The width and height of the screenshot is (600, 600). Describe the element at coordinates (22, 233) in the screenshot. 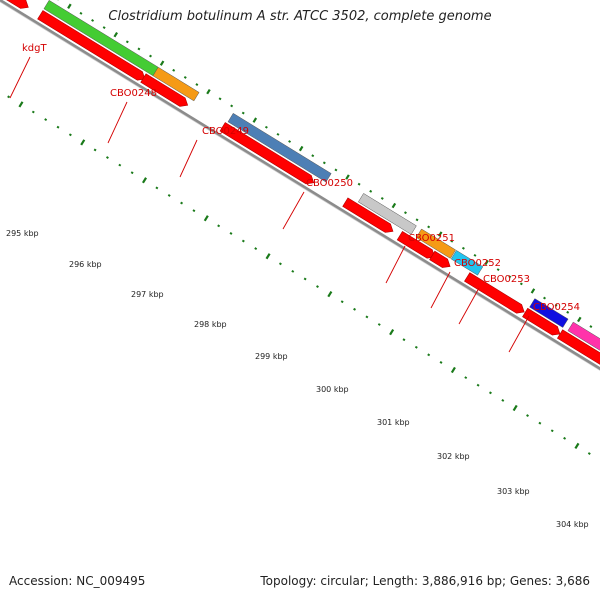

I see `scale-label: 295 kbp` at that location.